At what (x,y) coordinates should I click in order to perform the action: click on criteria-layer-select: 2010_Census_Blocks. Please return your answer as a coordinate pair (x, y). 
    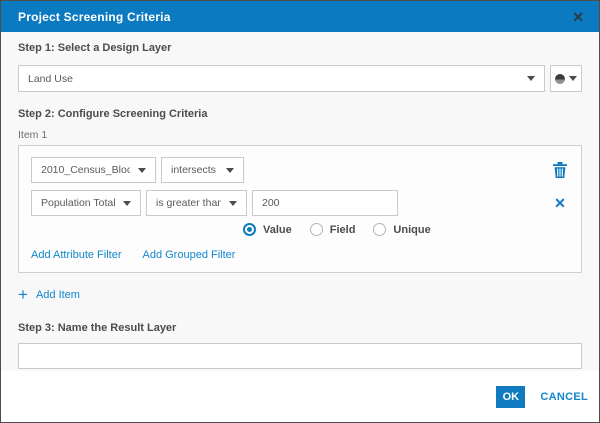
    Looking at the image, I should click on (93, 170).